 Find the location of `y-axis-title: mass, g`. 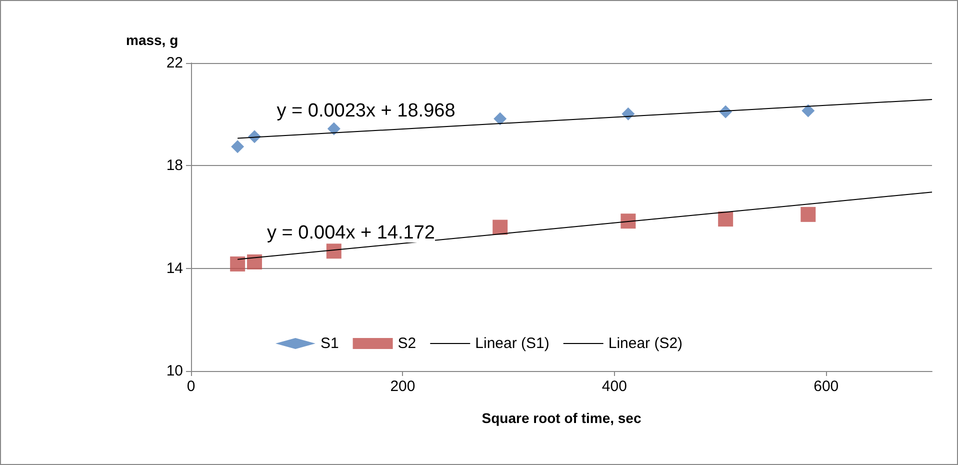

y-axis-title: mass, g is located at coordinates (152, 40).